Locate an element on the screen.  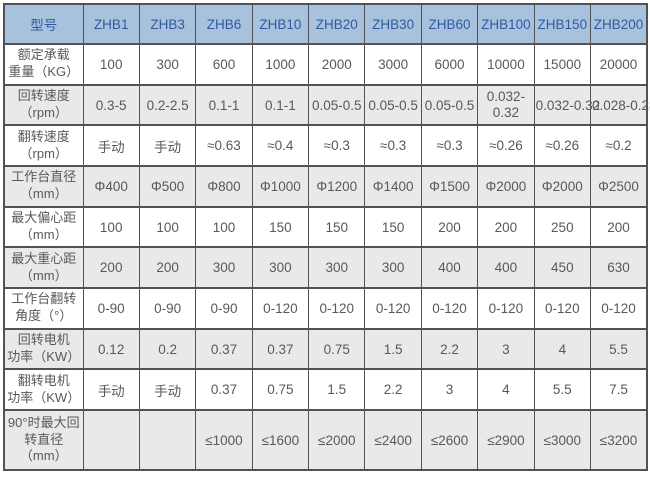
value-cell: ≤3200 is located at coordinates (619, 440).